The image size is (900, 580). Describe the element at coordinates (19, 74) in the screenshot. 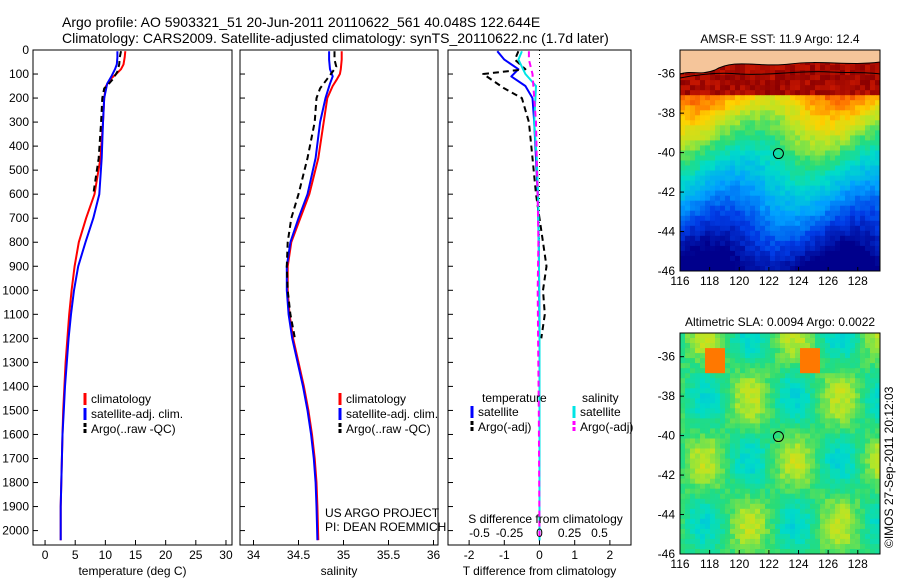

I see `depth-tick-label: 100` at that location.